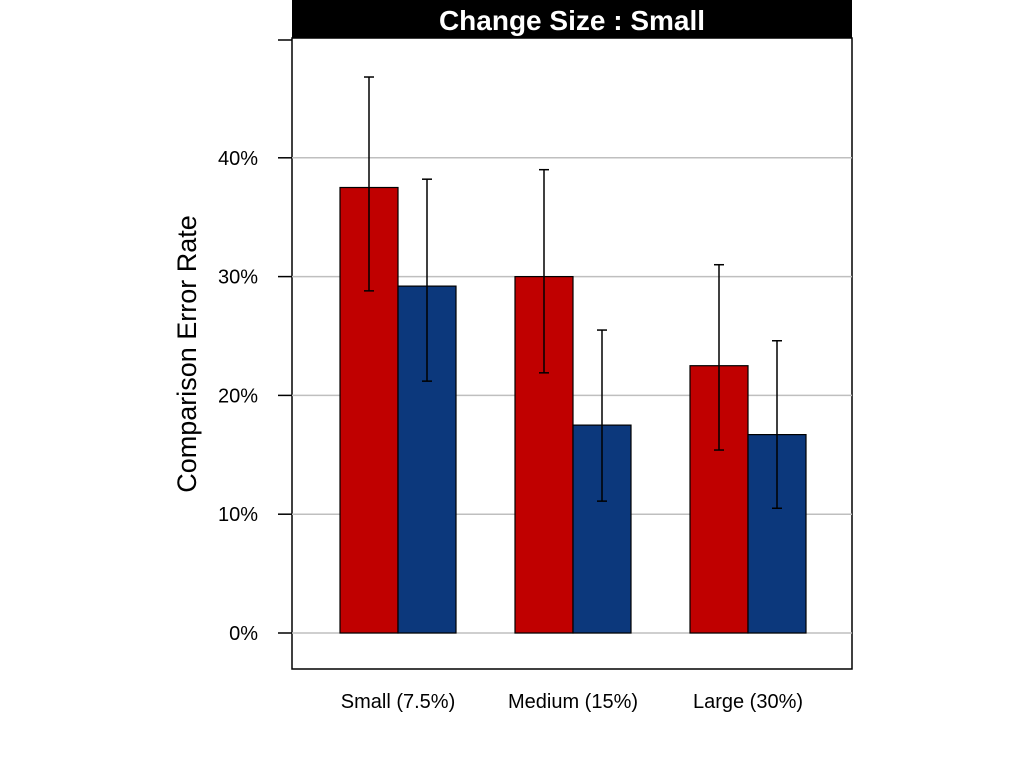  What do you see at coordinates (398, 702) in the screenshot?
I see `x-tick-label: Small (7.5%)` at bounding box center [398, 702].